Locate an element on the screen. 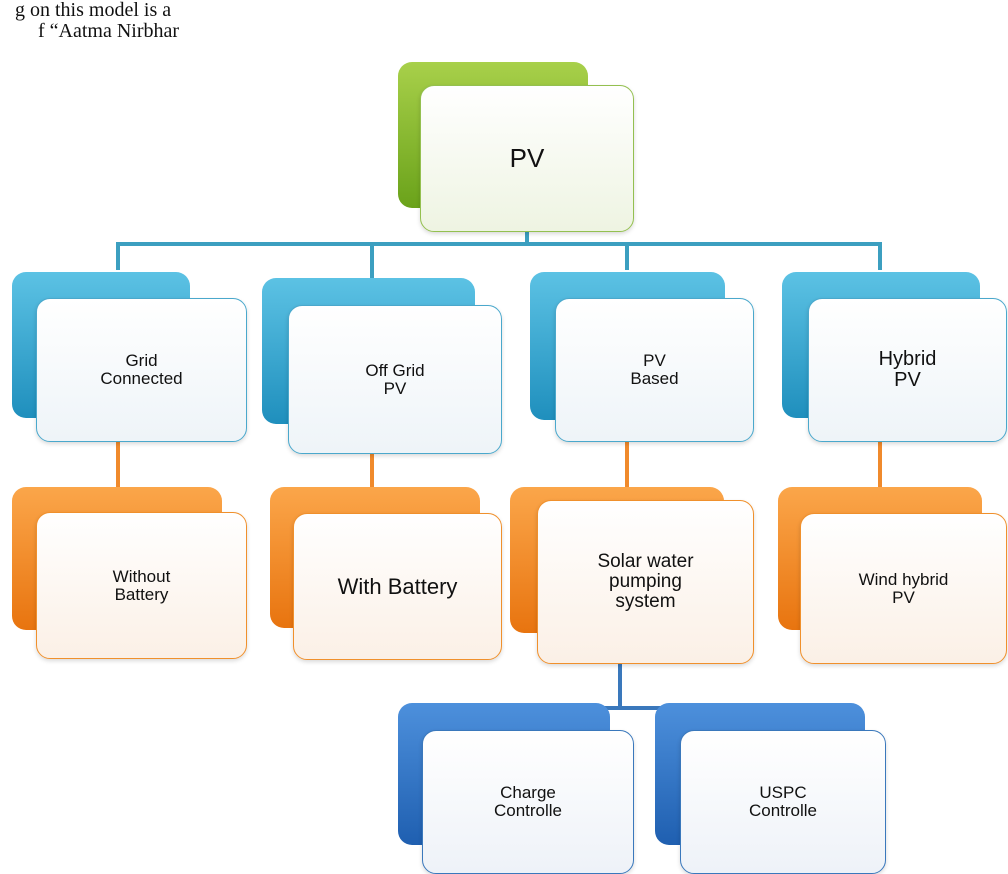  node-label: Connected is located at coordinates (141, 378).